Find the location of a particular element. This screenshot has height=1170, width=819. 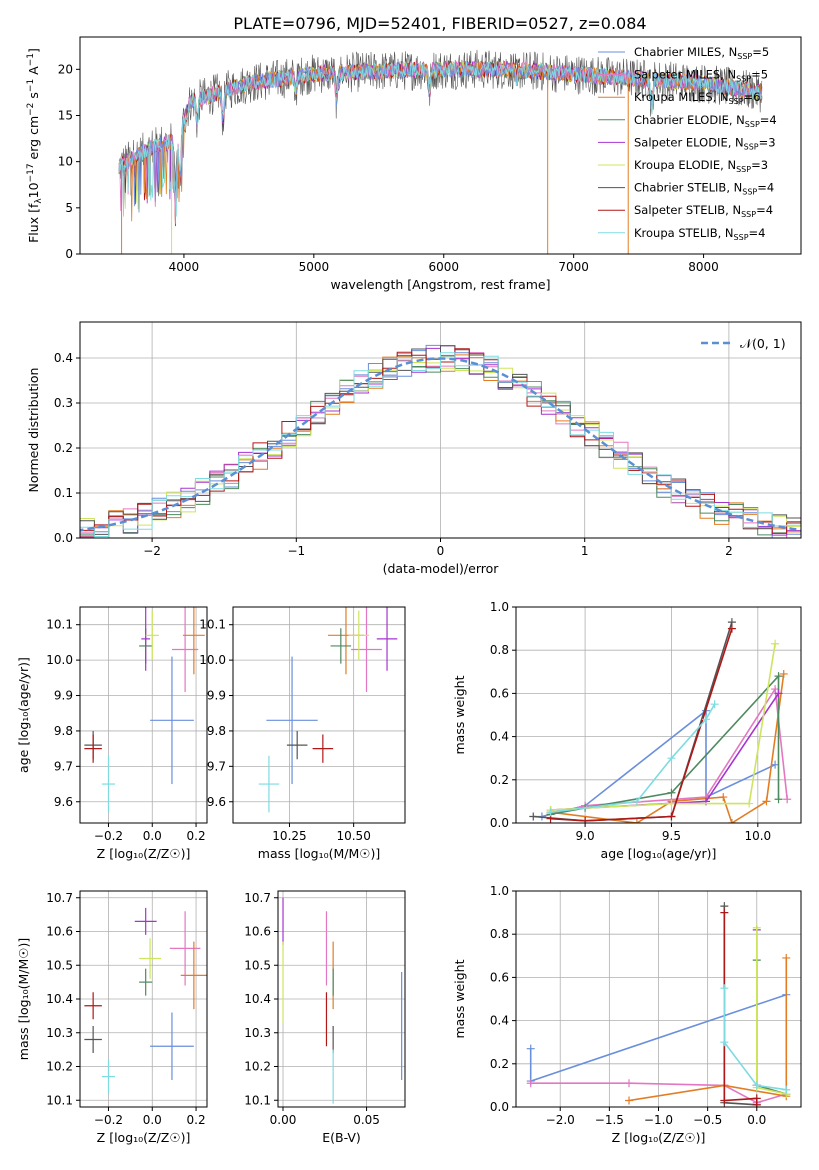

residuals-ytick-label: 0.3 is located at coordinates (63, 403).